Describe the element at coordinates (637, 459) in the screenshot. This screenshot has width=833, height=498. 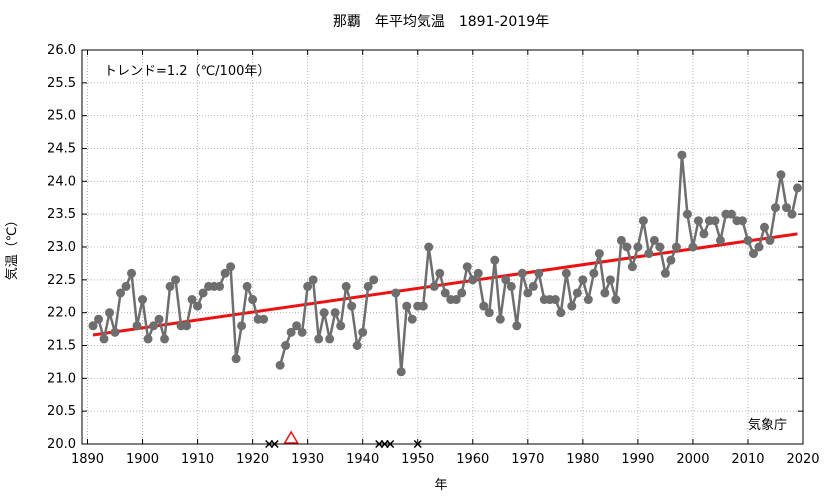
I see `x-tick-label: 1990` at that location.